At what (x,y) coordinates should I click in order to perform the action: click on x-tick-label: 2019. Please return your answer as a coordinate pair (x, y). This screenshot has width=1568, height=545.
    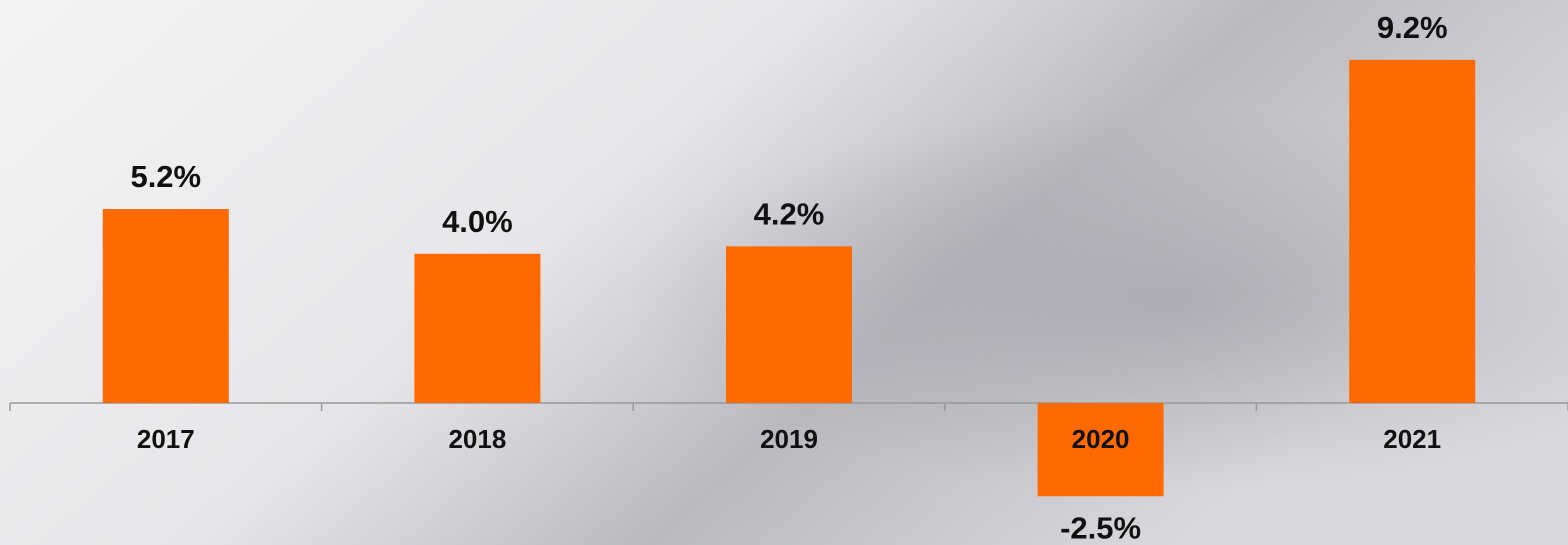
    Looking at the image, I should click on (789, 439).